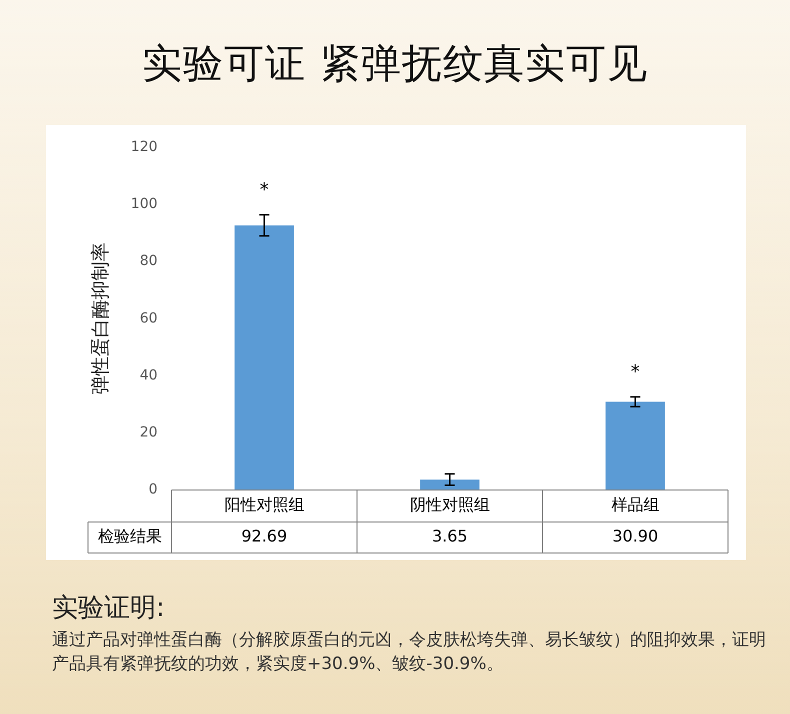  What do you see at coordinates (149, 318) in the screenshot?
I see `y-tick-label: 60` at bounding box center [149, 318].